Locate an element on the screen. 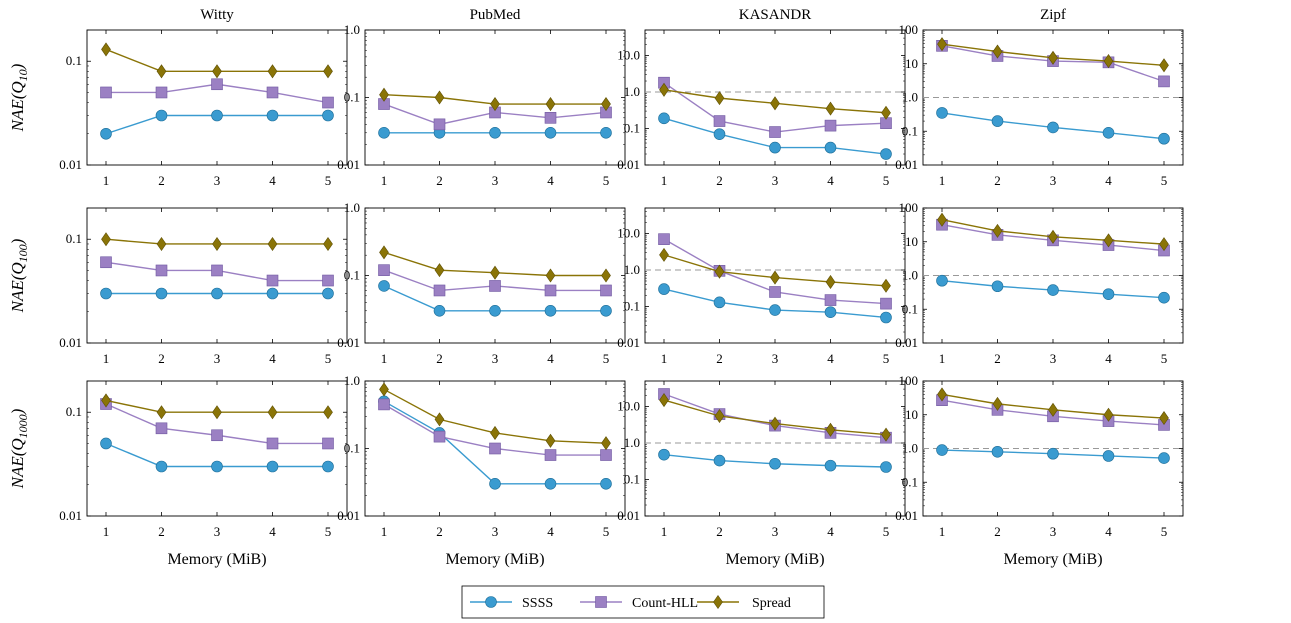  legend: SSSS Count-HLL Spread is located at coordinates (643, 602).